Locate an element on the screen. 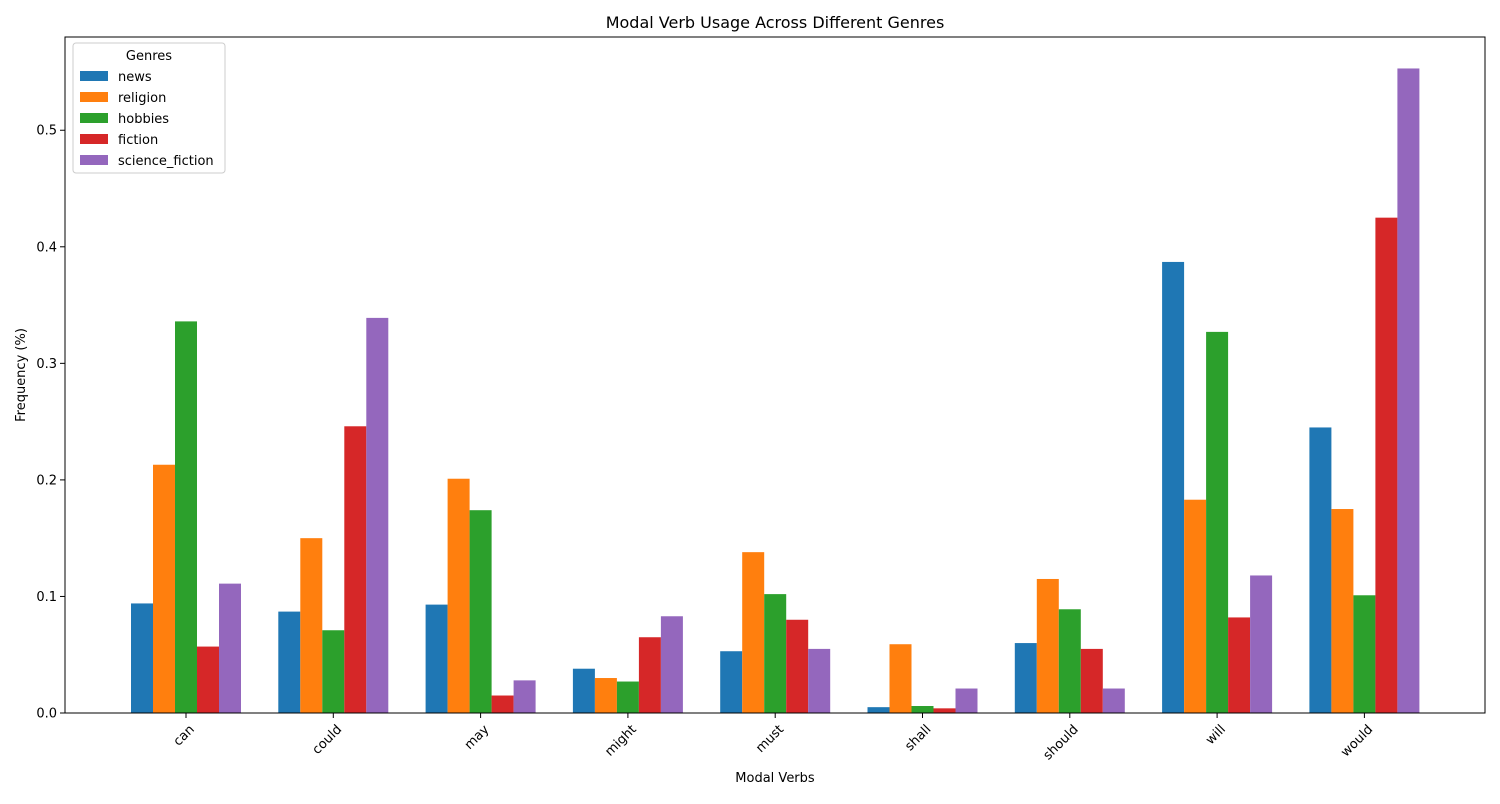 This screenshot has width=1500, height=804. x-tick-label: could is located at coordinates (328, 740).